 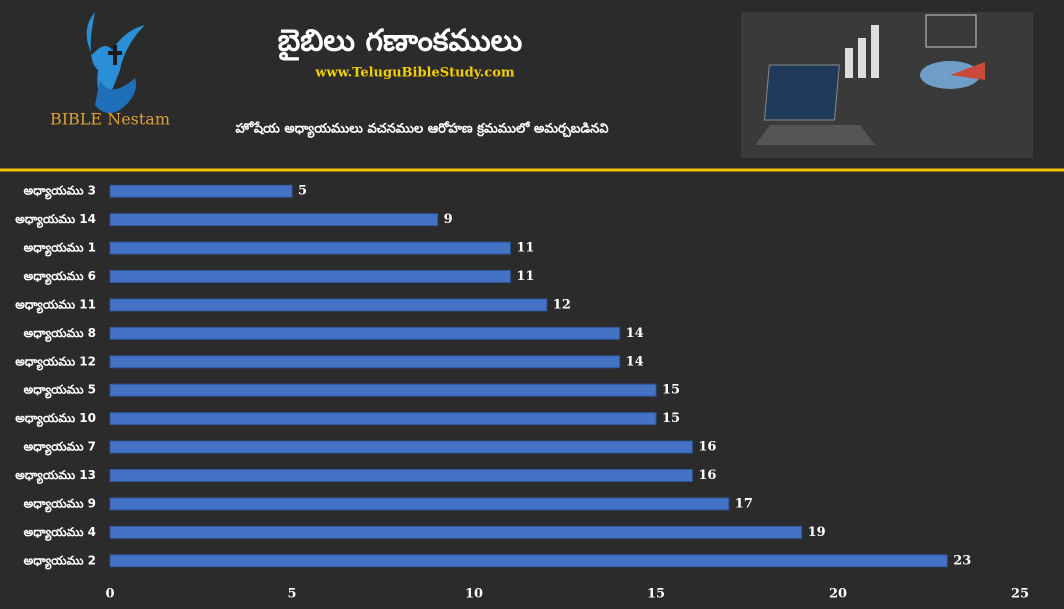 What do you see at coordinates (962, 560) in the screenshot?
I see `value-label: 23` at bounding box center [962, 560].